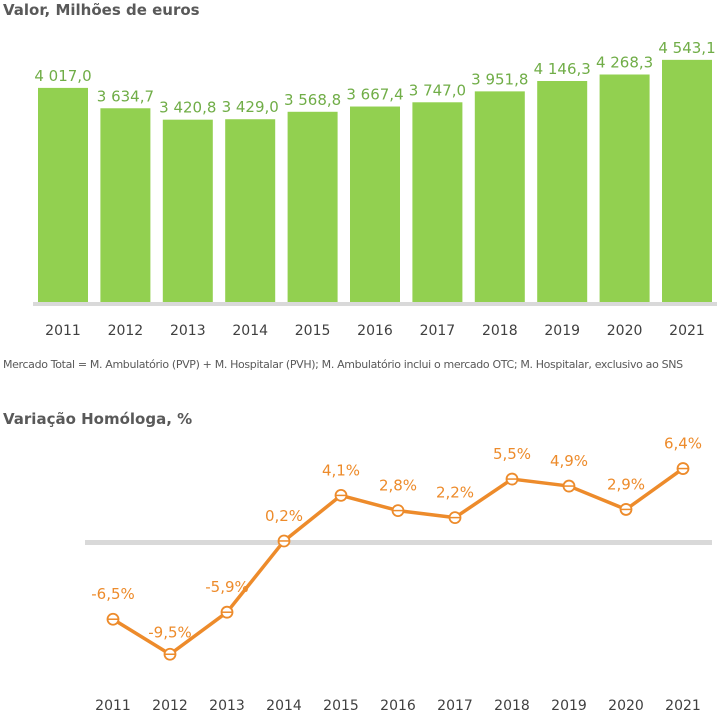 This screenshot has width=717, height=716. What do you see at coordinates (227, 587) in the screenshot?
I see `line-data-label: -5,9%` at bounding box center [227, 587].